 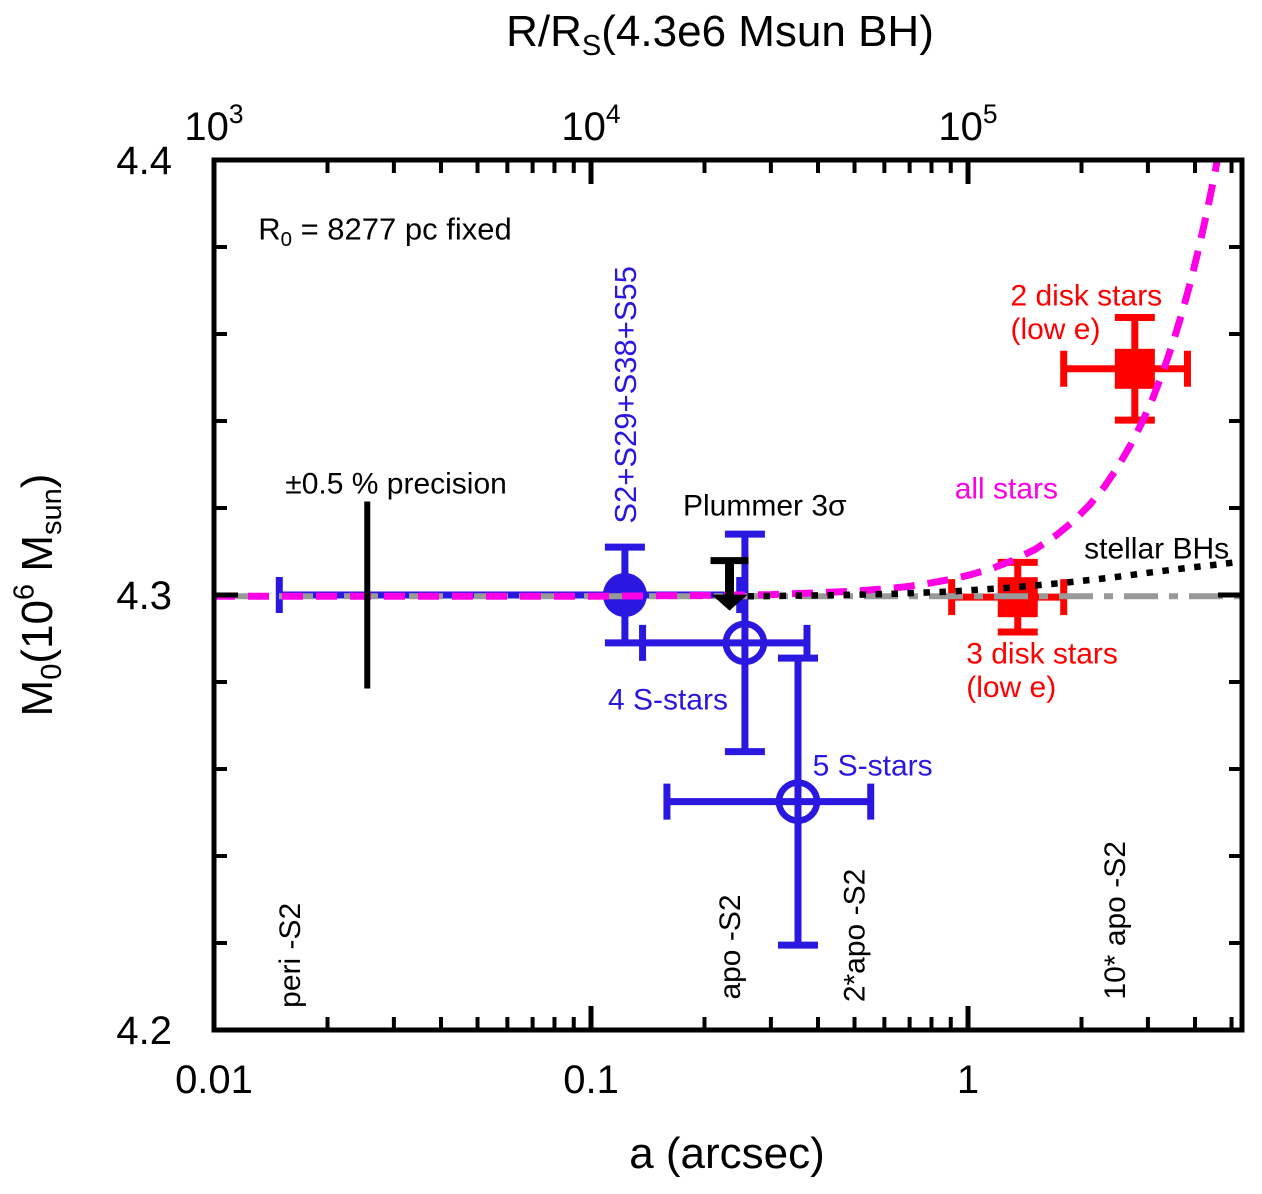 What do you see at coordinates (769, 801) in the screenshot?
I see `data-point-5-s-stars` at bounding box center [769, 801].